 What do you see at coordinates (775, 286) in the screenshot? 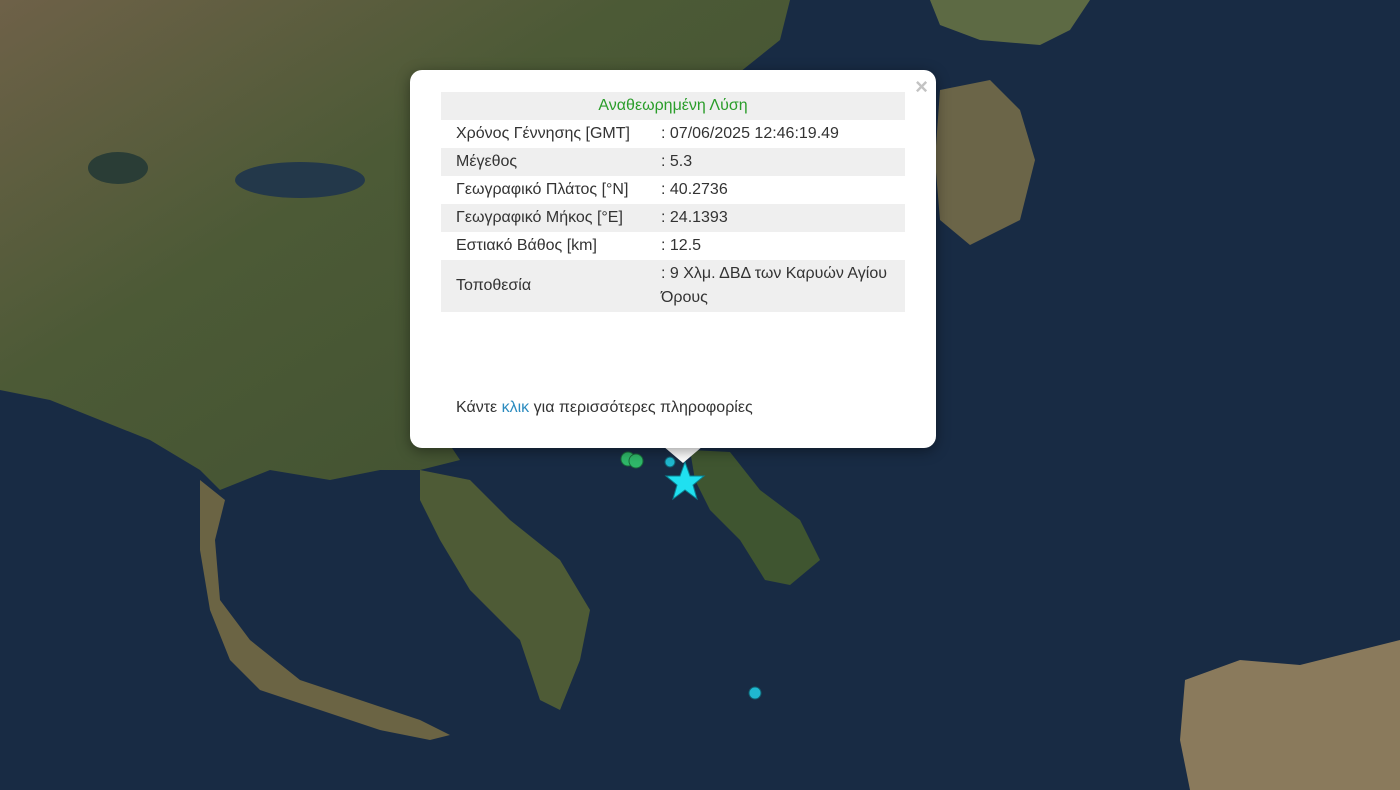
I see `row-value: : 9 Χλμ. ΔΒΔ των Καρυών Αγίου Όρους` at bounding box center [775, 286].